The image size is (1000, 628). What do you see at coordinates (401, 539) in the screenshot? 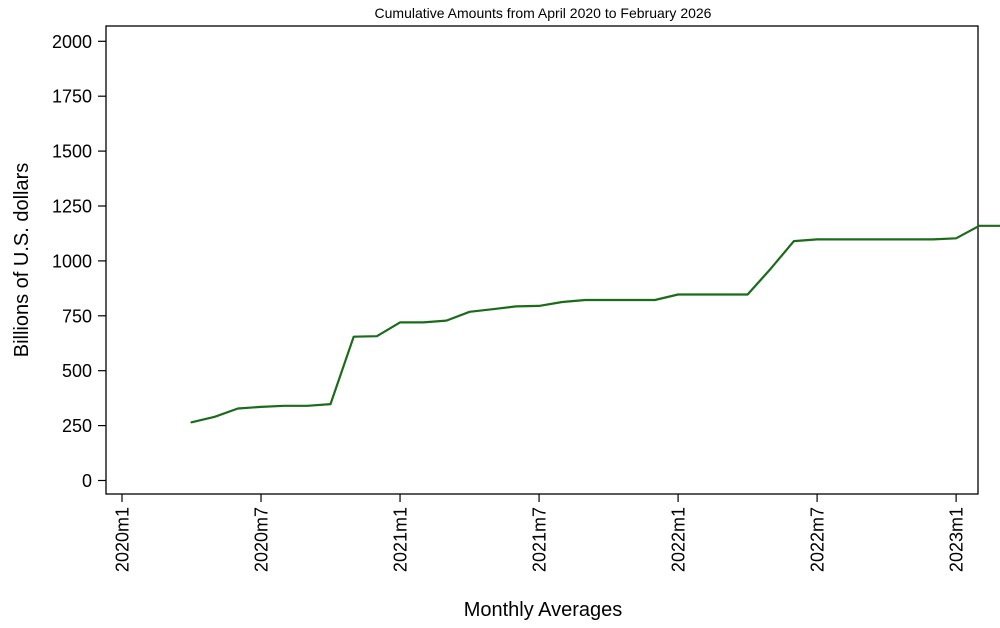
I see `x-tick-label: 2021m1` at bounding box center [401, 539].